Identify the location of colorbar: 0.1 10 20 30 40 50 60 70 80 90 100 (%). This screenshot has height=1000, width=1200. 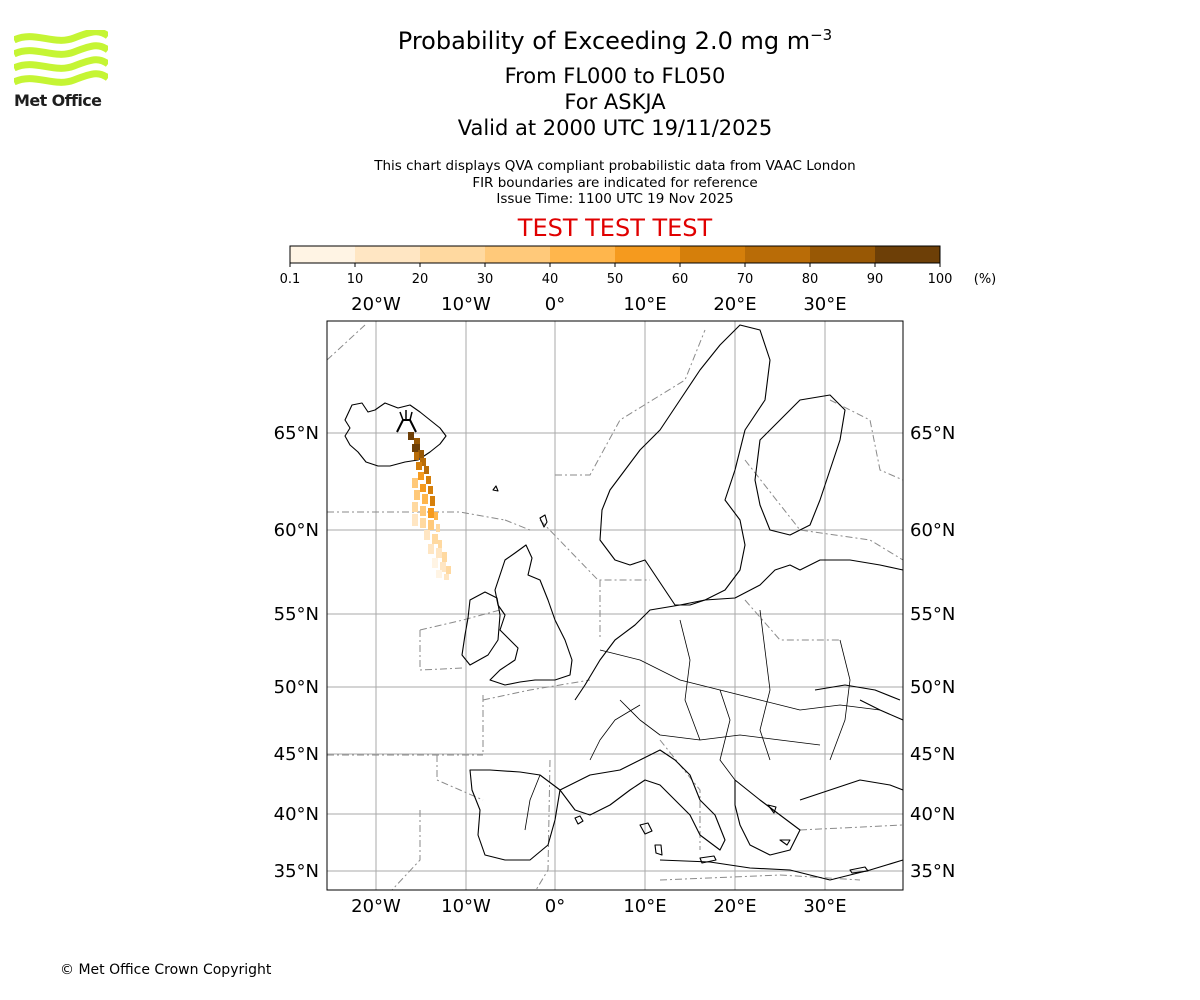
(638, 266).